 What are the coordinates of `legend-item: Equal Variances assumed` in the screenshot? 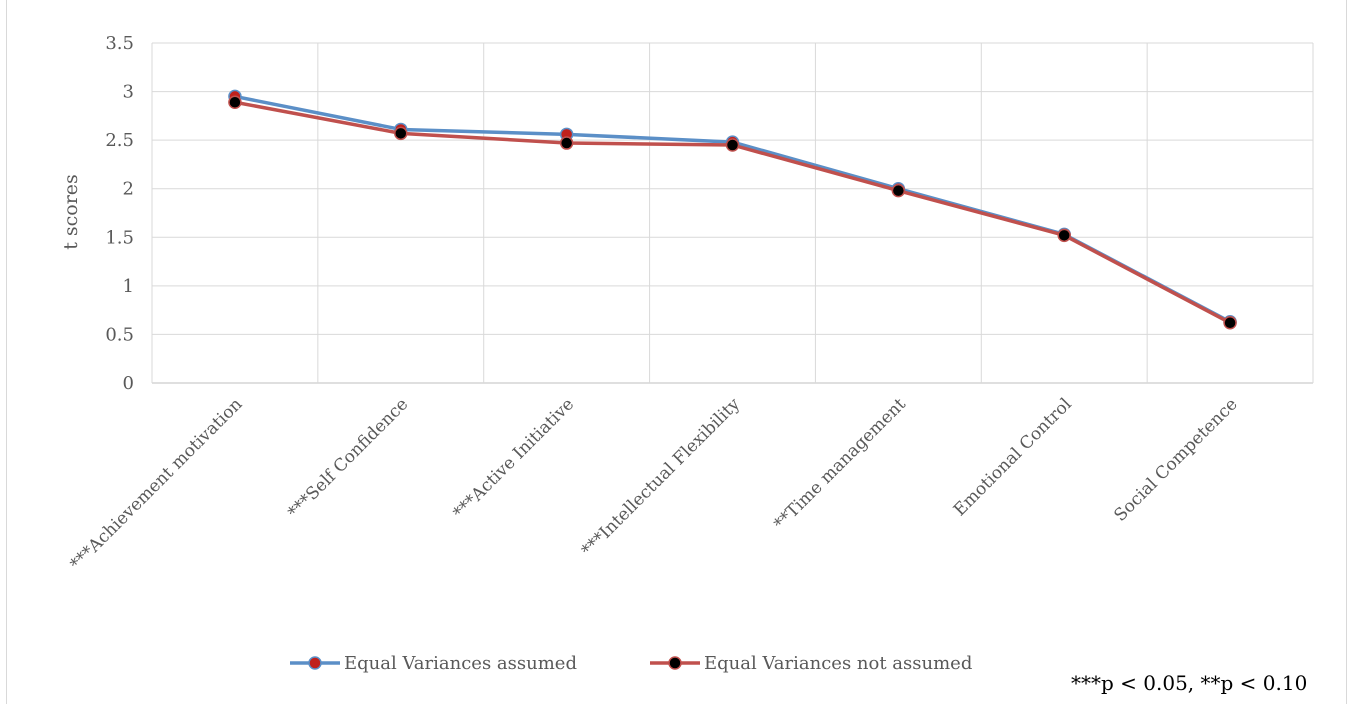 It's located at (433, 663).